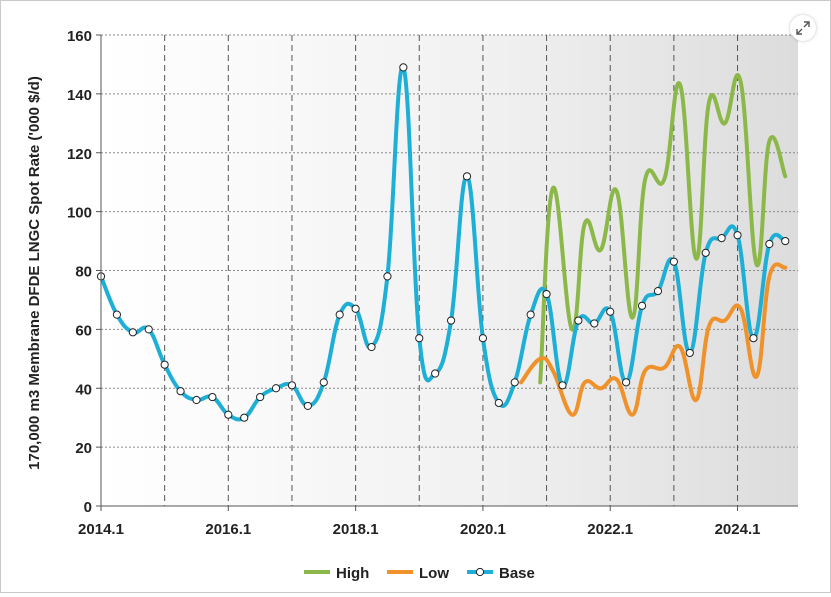 The height and width of the screenshot is (597, 831). What do you see at coordinates (483, 529) in the screenshot?
I see `x-tick-label: 2020.1` at bounding box center [483, 529].